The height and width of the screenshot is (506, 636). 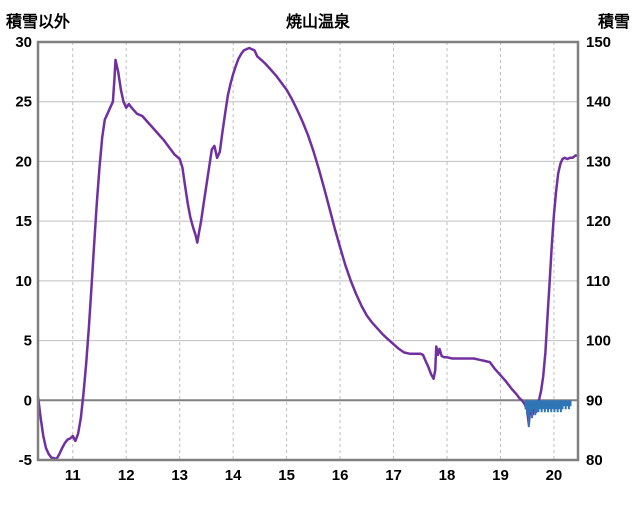 I want to click on right-tick-label: 150, so click(x=598, y=42).